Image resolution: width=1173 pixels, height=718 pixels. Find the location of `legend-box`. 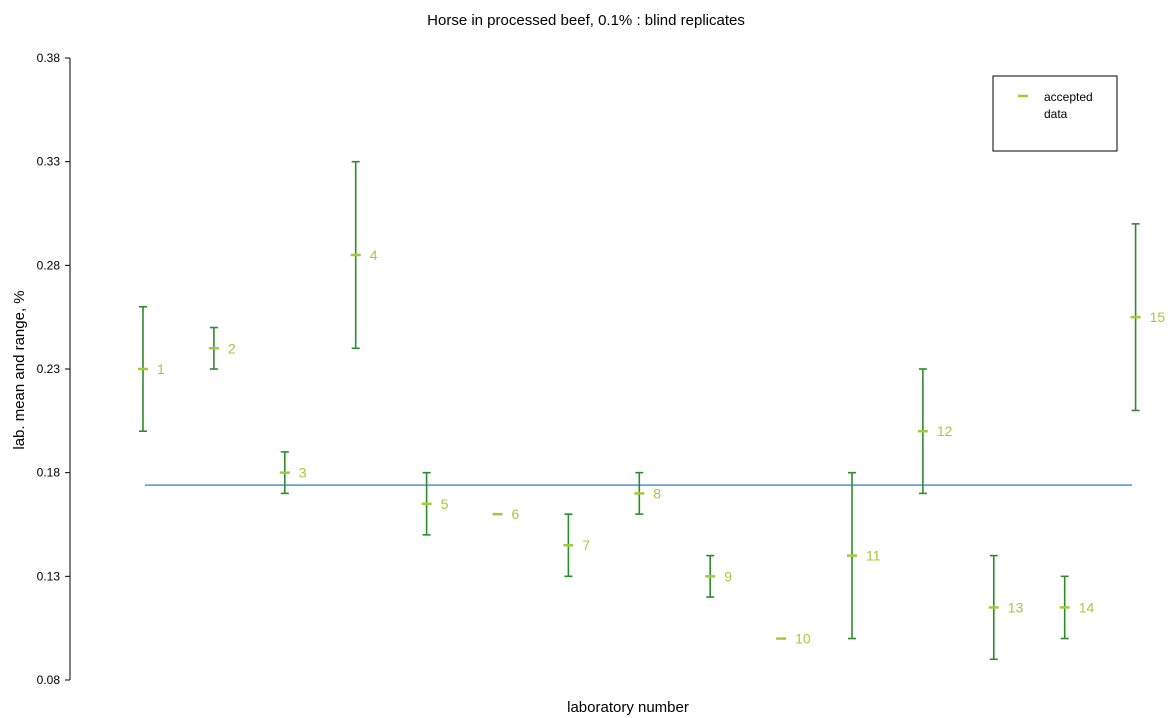

legend-box is located at coordinates (1055, 113).